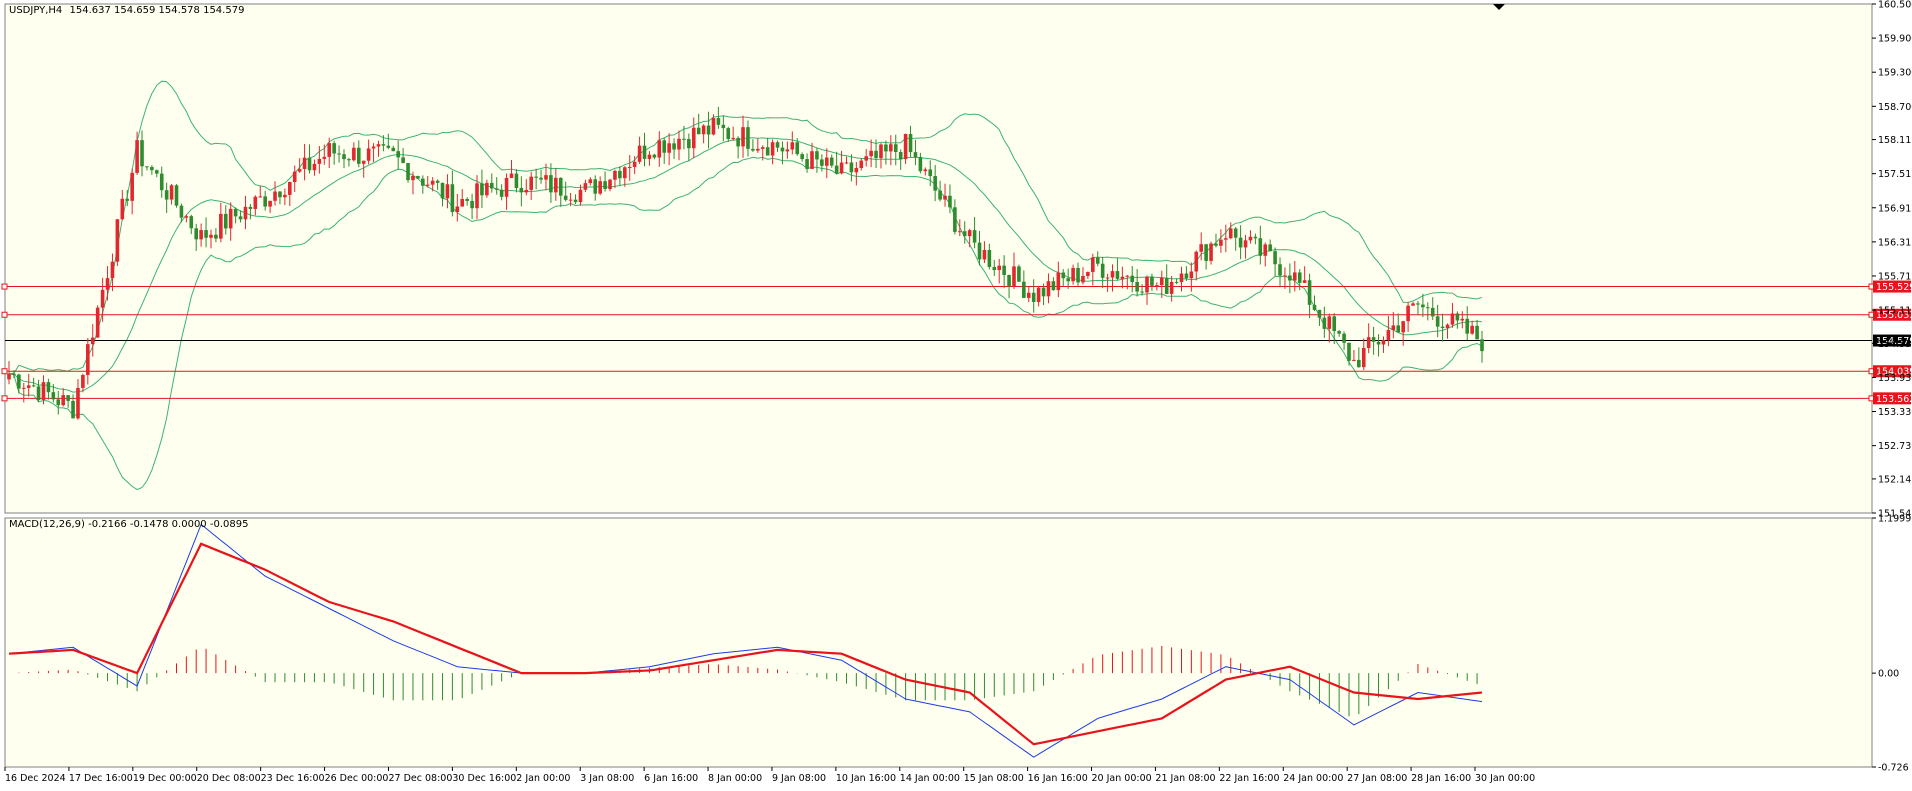  Describe the element at coordinates (1894, 519) in the screenshot. I see `macd-axis-label: 1.1999` at that location.